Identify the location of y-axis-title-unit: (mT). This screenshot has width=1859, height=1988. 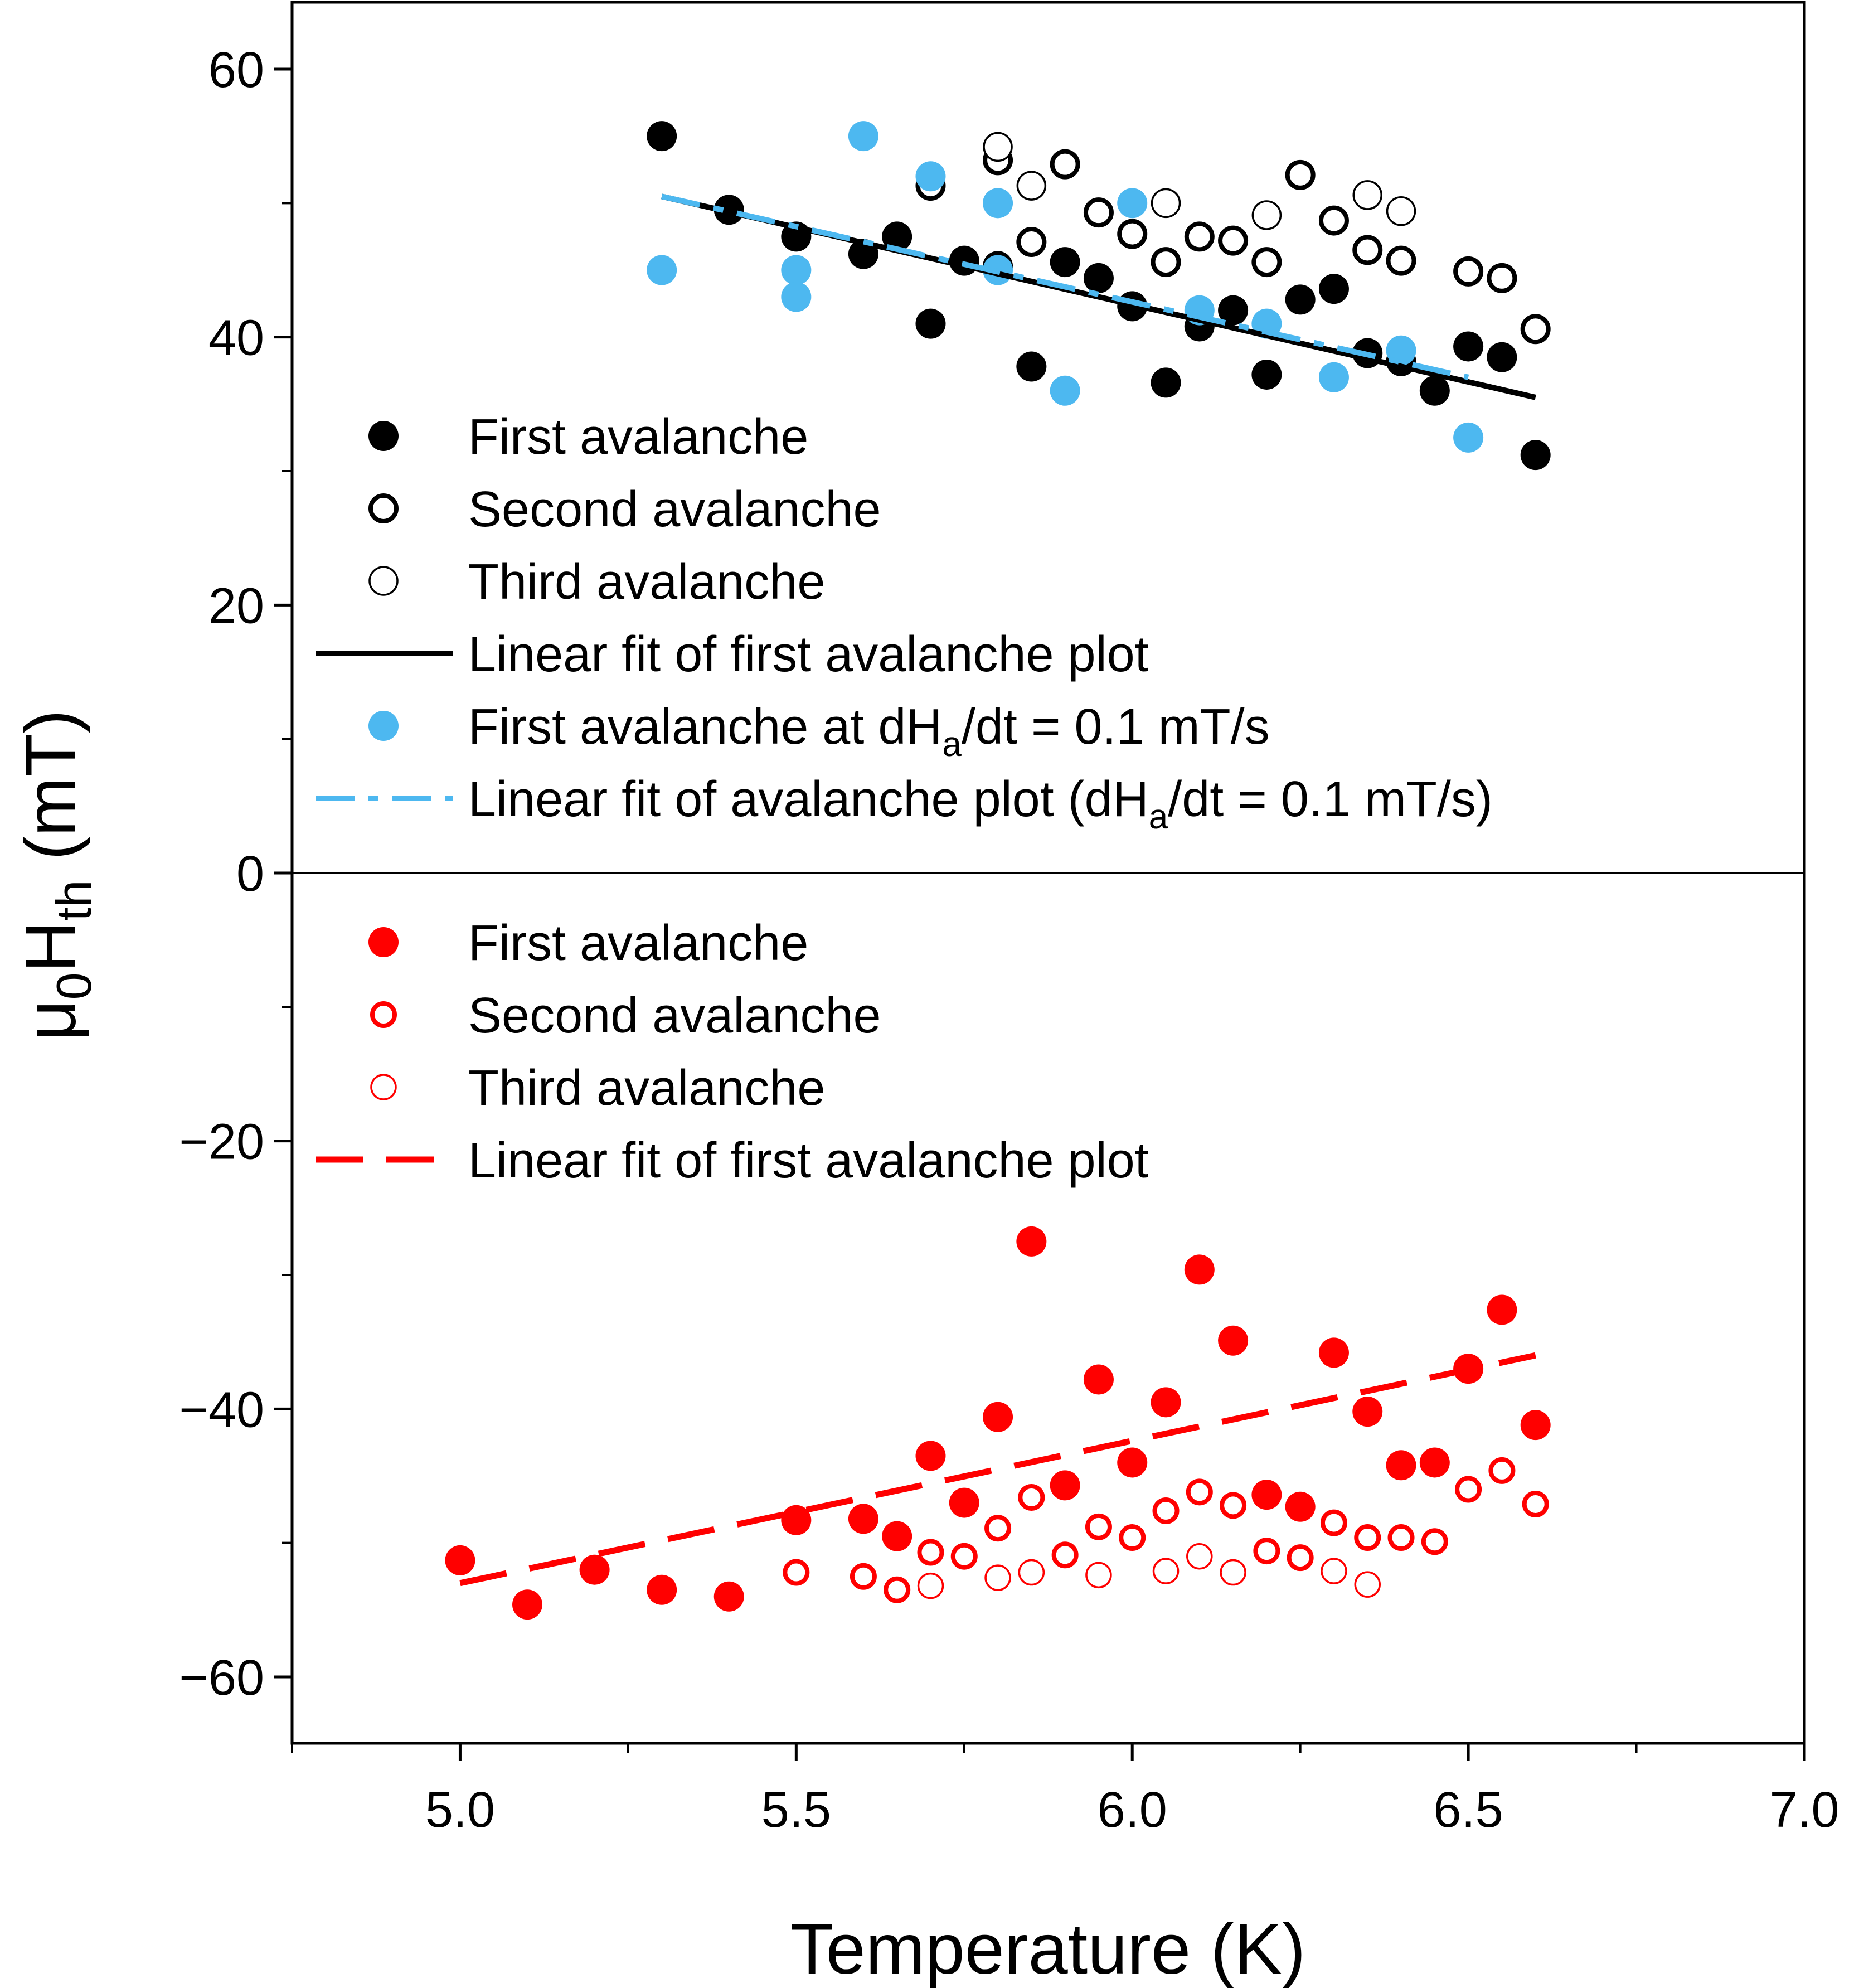
(51, 795).